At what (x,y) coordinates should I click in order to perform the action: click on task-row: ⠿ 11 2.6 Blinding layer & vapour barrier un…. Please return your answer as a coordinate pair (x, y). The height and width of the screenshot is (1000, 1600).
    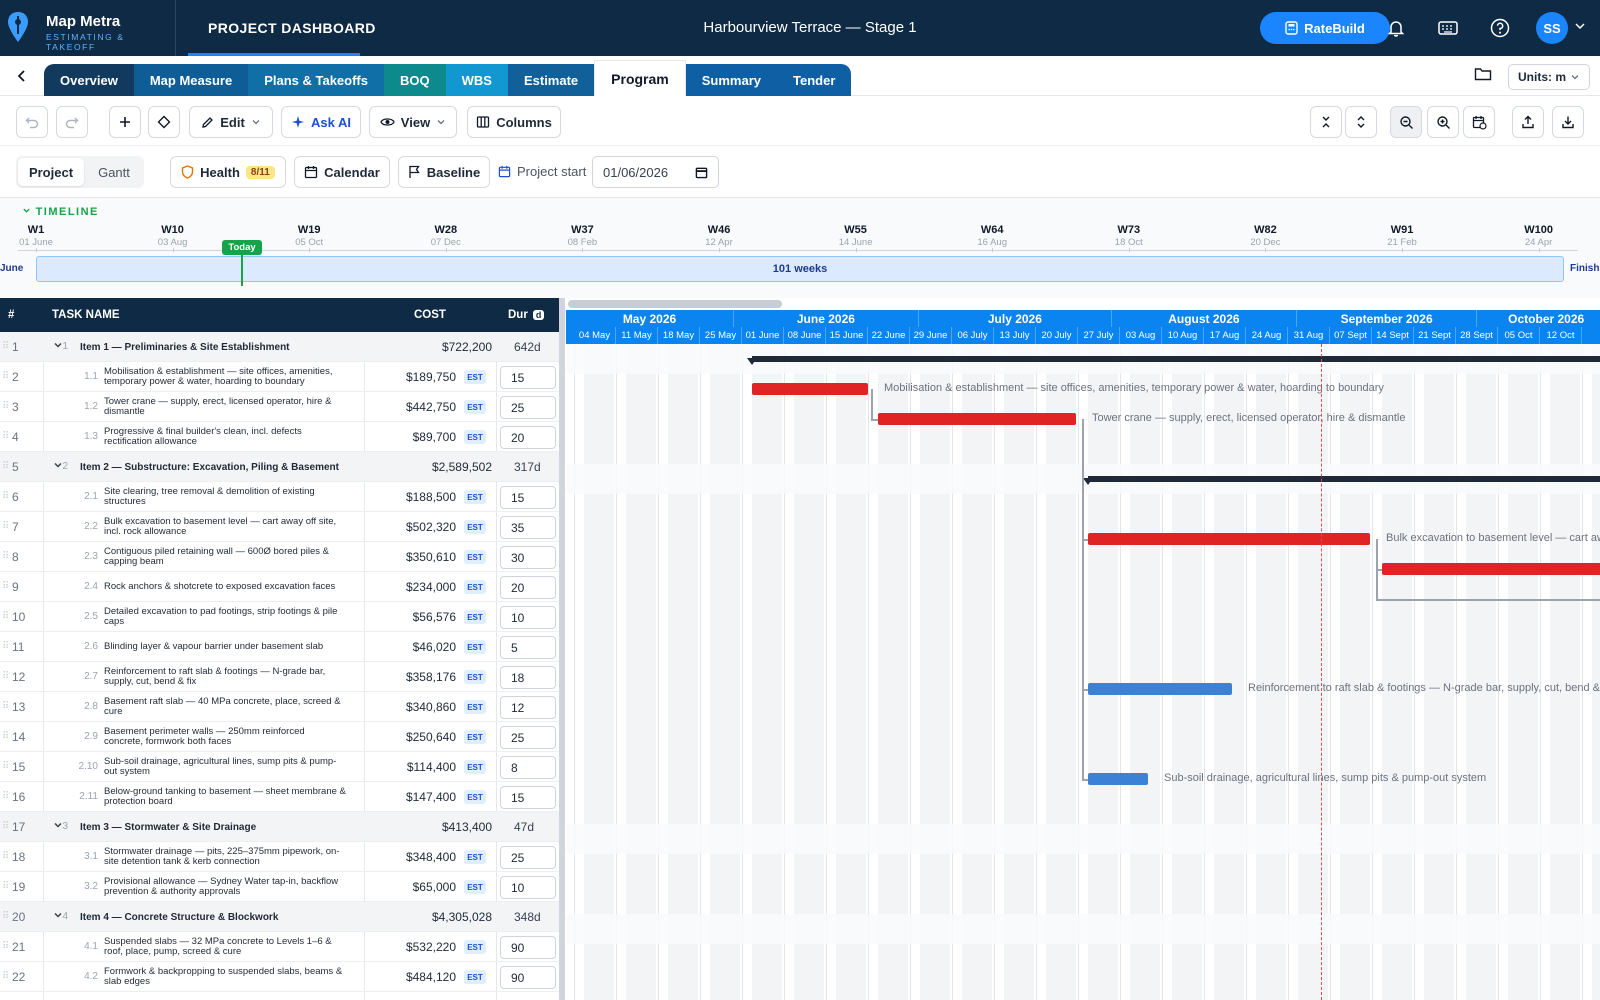
    Looking at the image, I should click on (280, 647).